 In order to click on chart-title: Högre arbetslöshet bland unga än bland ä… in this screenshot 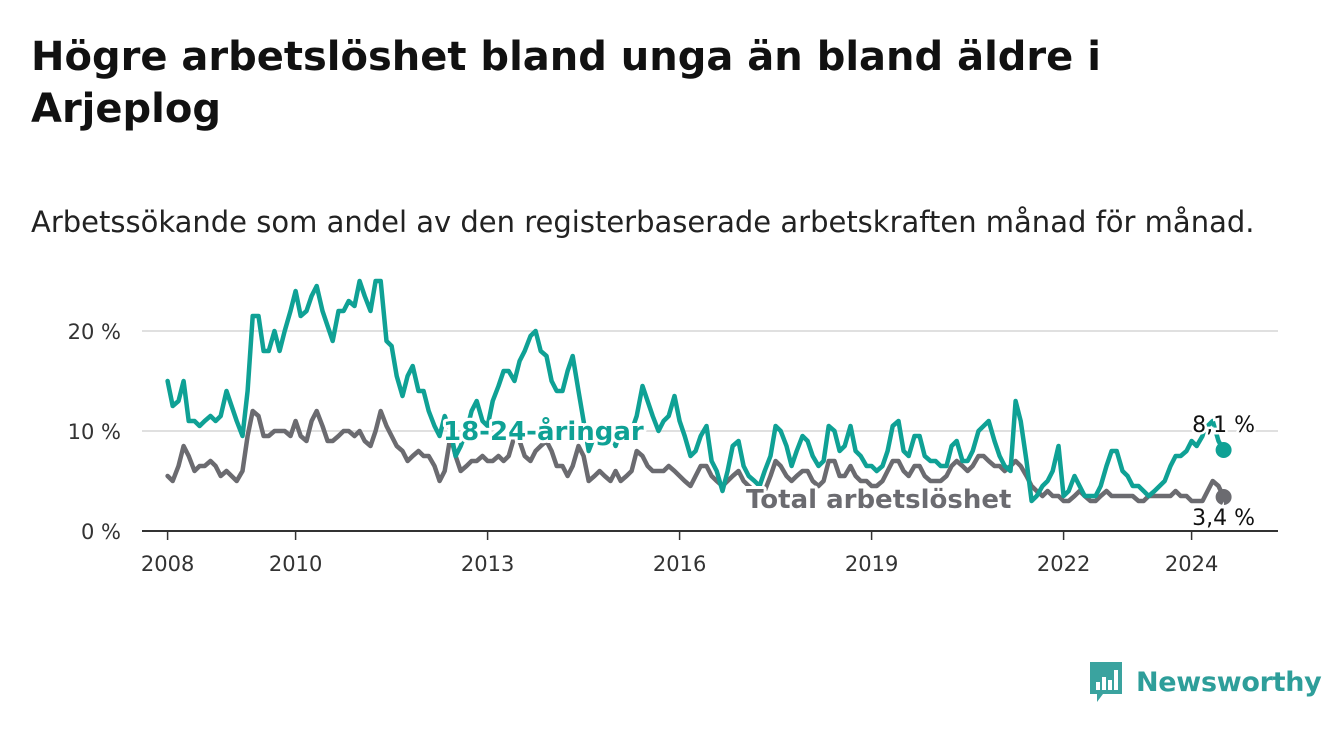, I will do `click(566, 83)`.